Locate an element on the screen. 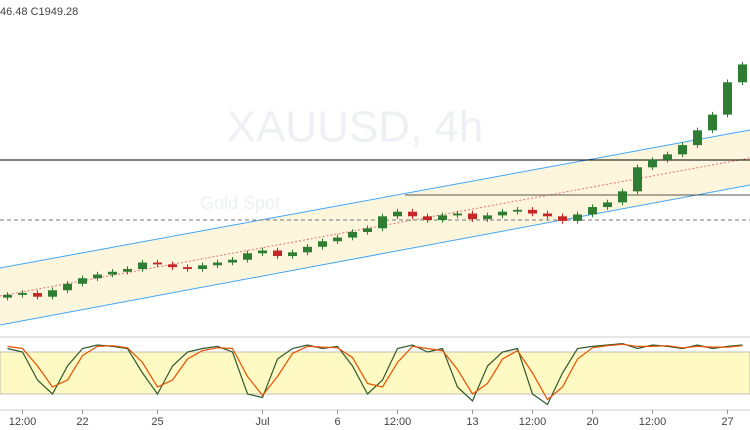 The width and height of the screenshot is (750, 430). header-ohlc: 46.48 C1949.28 is located at coordinates (39, 12).